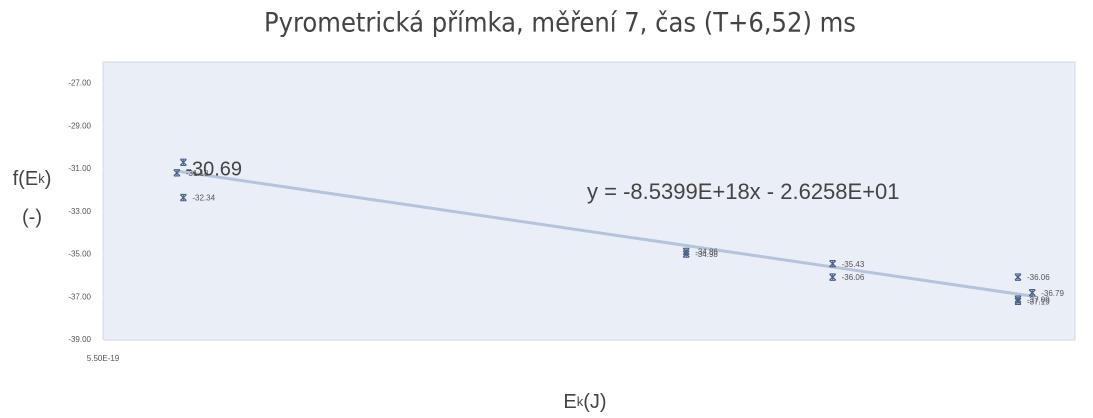 The height and width of the screenshot is (418, 1093). Describe the element at coordinates (213, 170) in the screenshot. I see `data-label: -30.69` at that location.